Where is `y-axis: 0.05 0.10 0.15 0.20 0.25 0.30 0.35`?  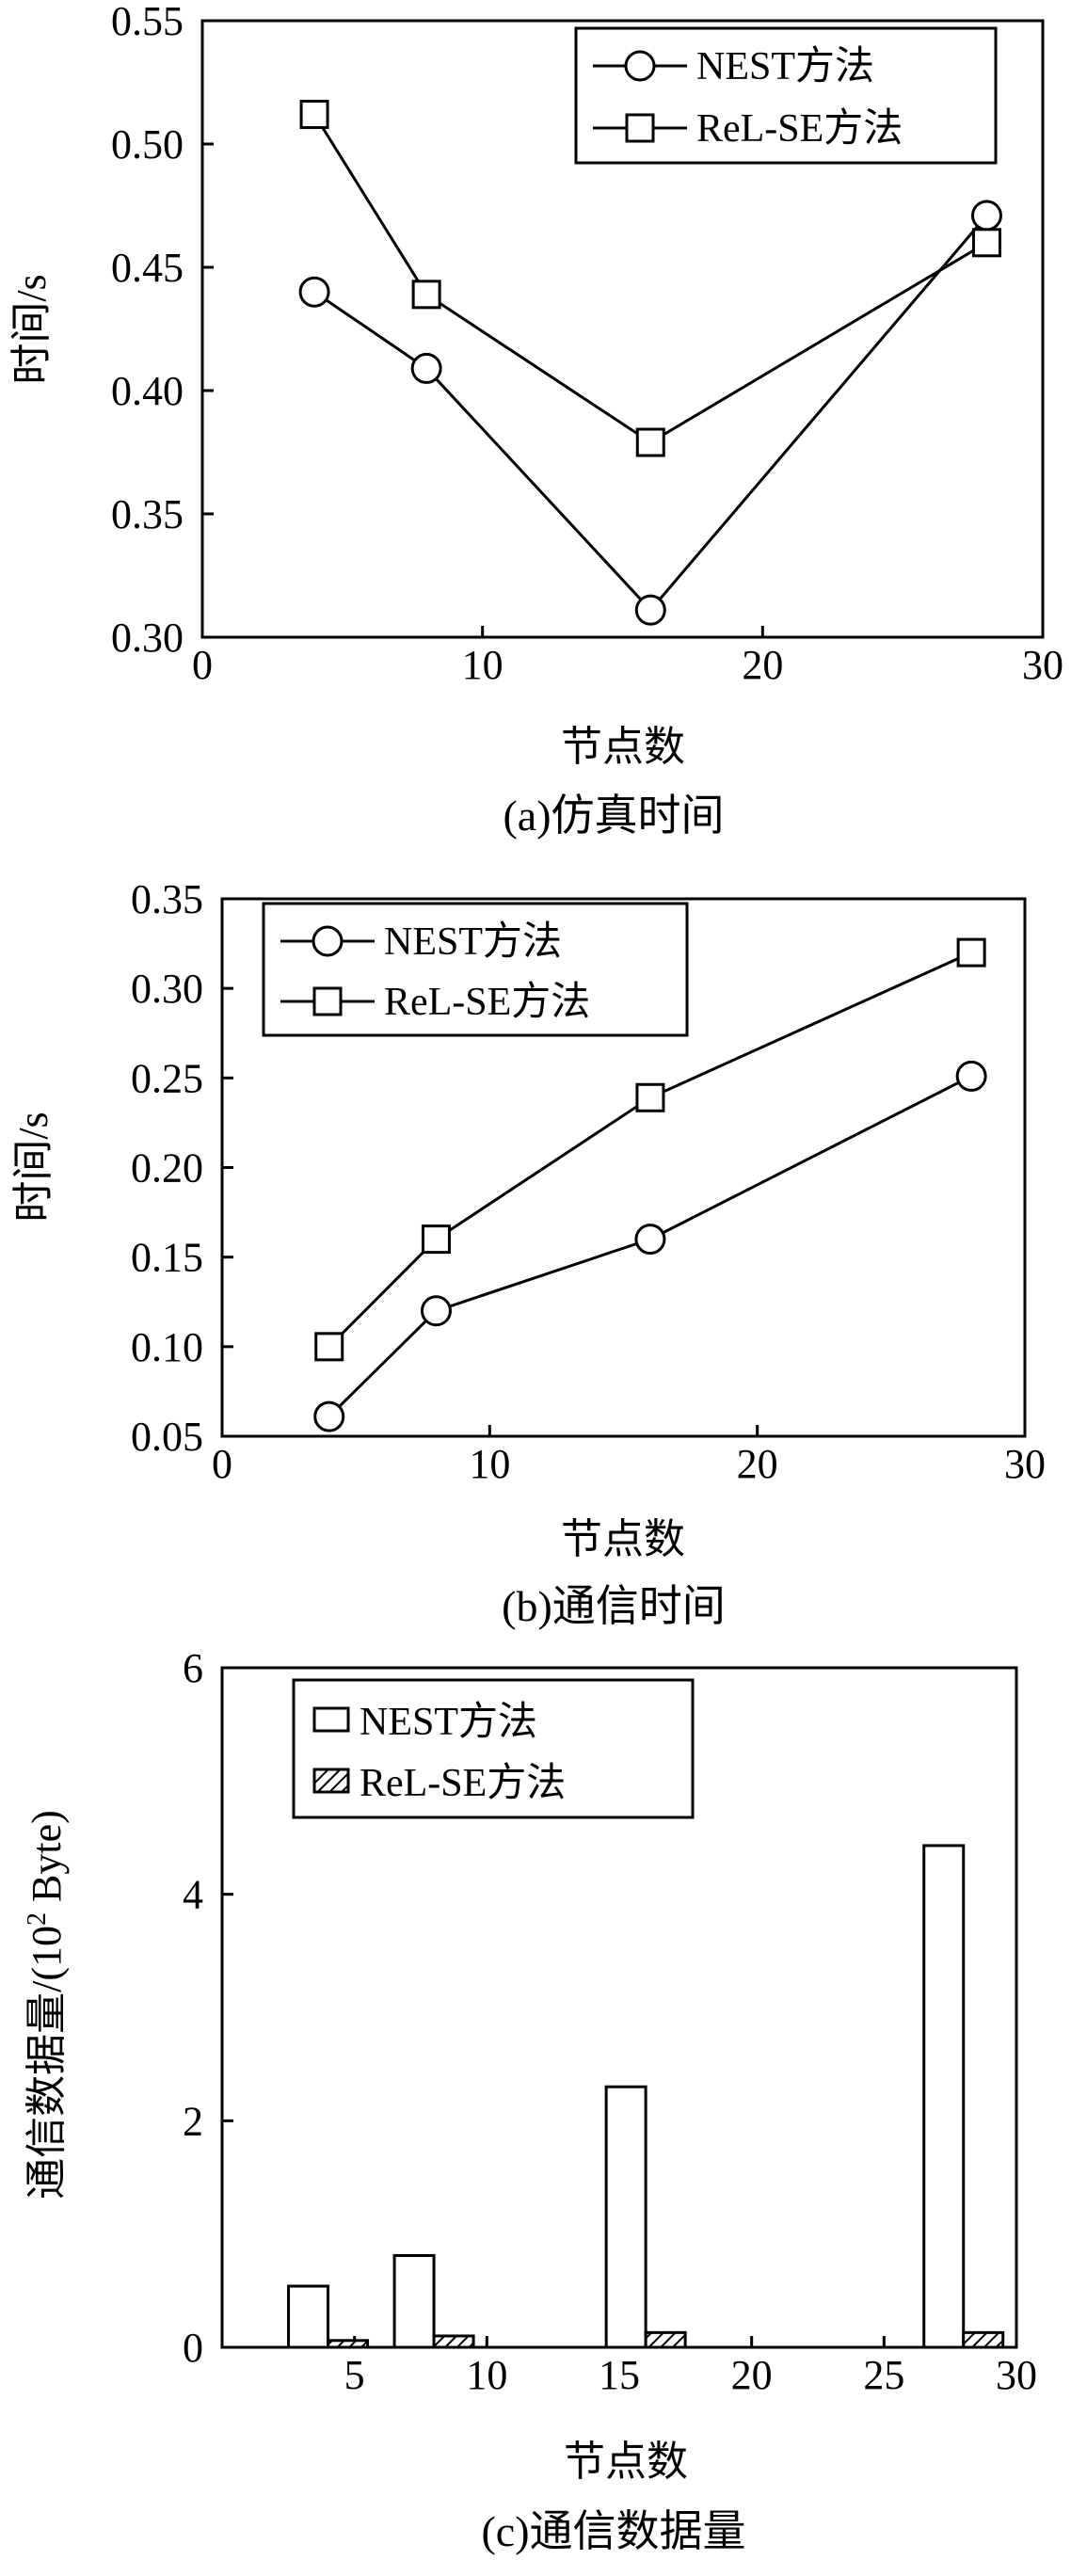
y-axis: 0.05 0.10 0.15 0.20 0.25 0.30 0.35 is located at coordinates (182, 1168).